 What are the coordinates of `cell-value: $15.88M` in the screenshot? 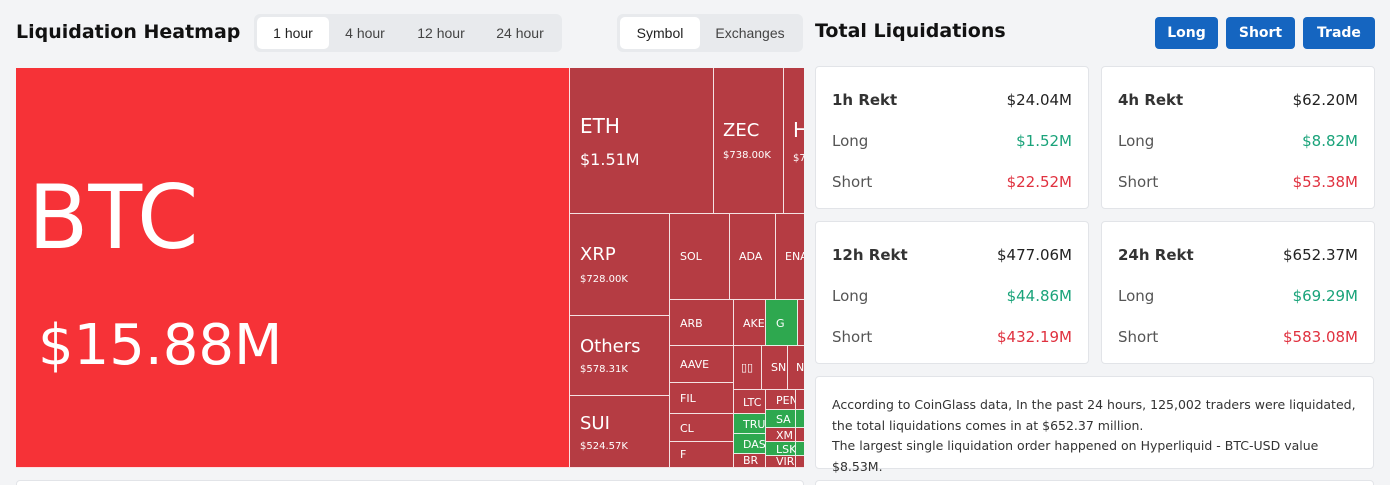 It's located at (160, 345).